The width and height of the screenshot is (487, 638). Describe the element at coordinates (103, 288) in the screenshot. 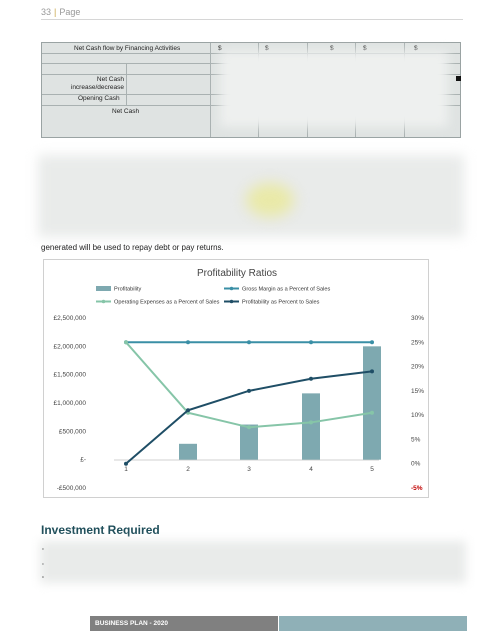

I see `legend-swatch` at that location.